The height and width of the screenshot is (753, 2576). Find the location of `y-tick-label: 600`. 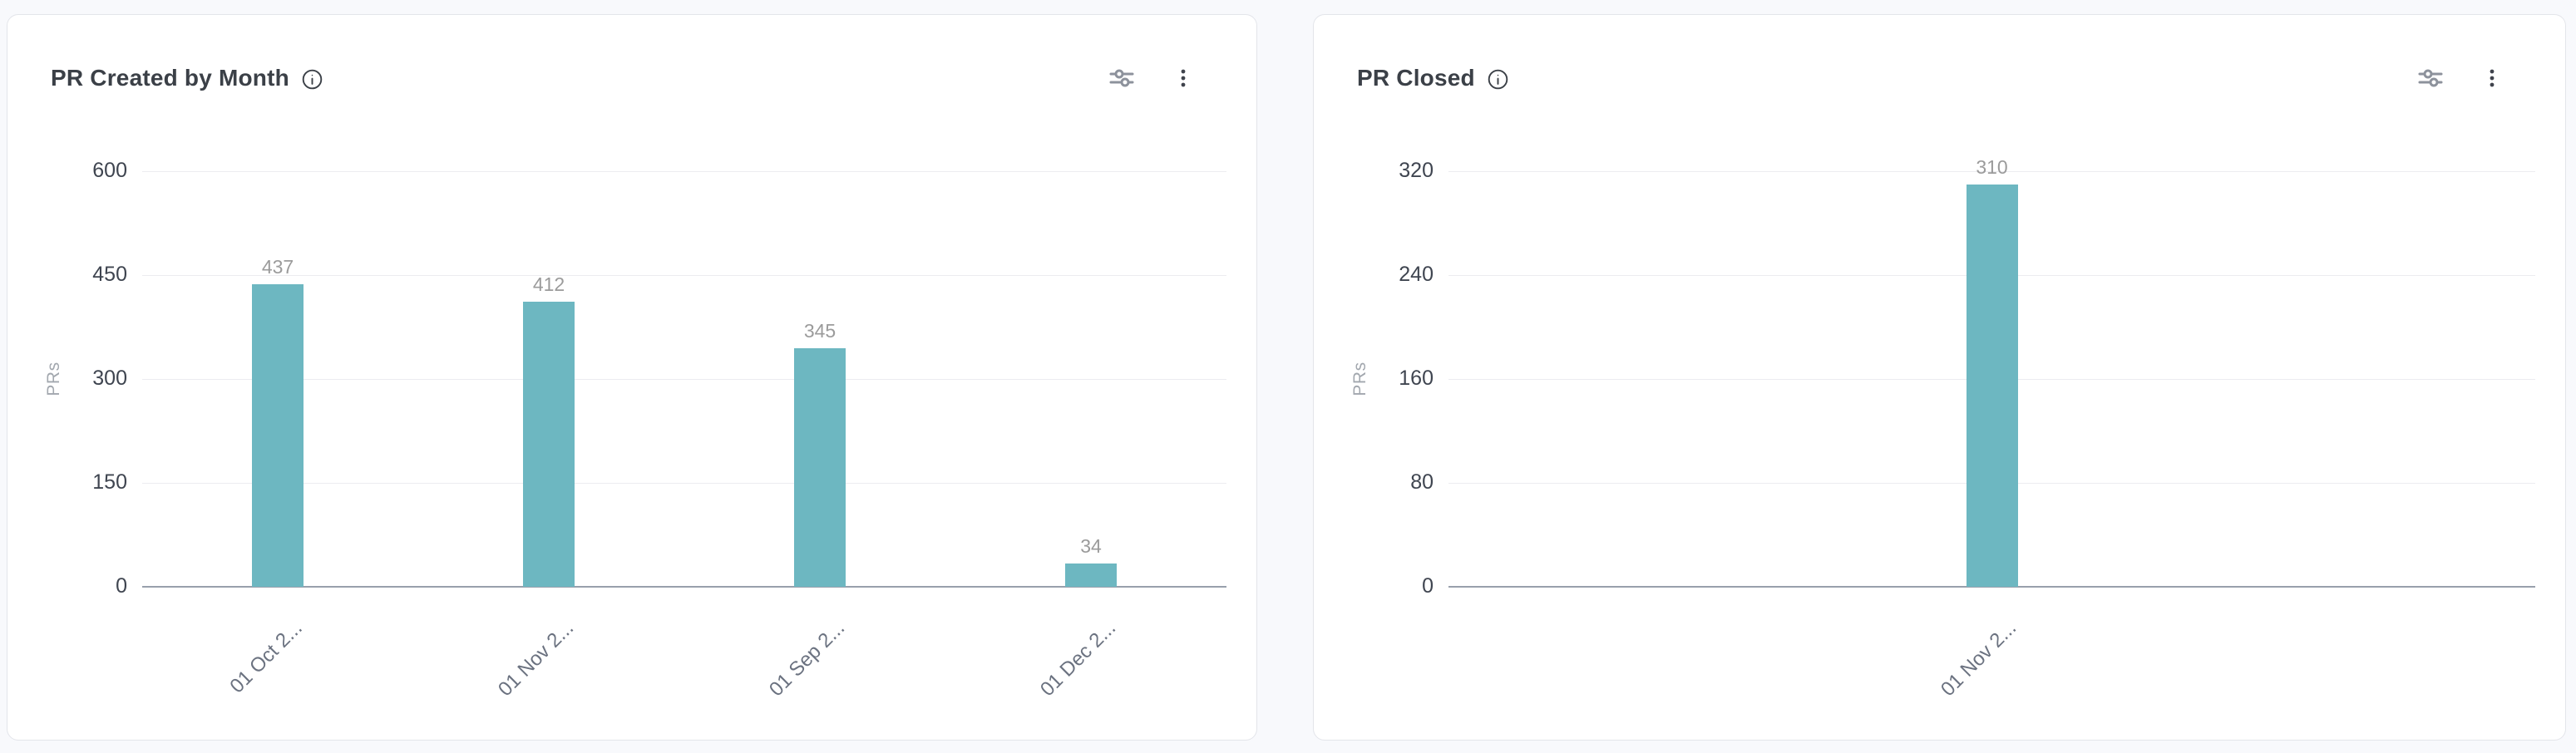

y-tick-label: 600 is located at coordinates (110, 170).